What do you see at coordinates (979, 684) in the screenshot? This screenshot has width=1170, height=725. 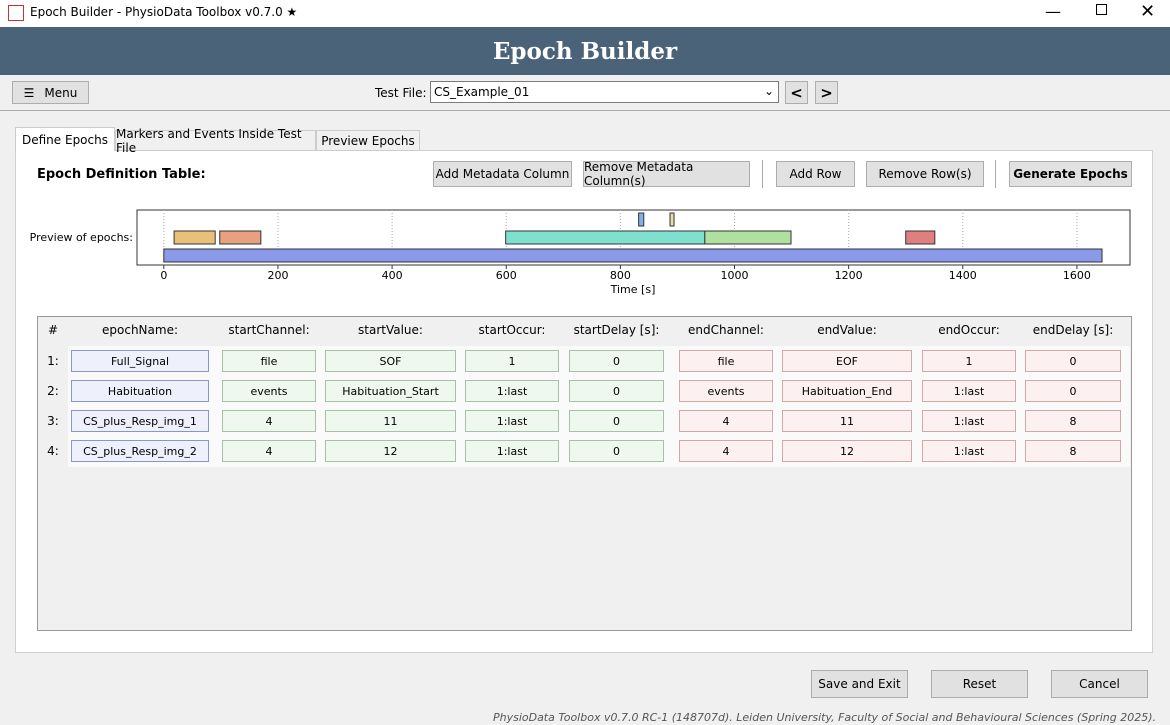 I see `footer-button: Reset` at bounding box center [979, 684].